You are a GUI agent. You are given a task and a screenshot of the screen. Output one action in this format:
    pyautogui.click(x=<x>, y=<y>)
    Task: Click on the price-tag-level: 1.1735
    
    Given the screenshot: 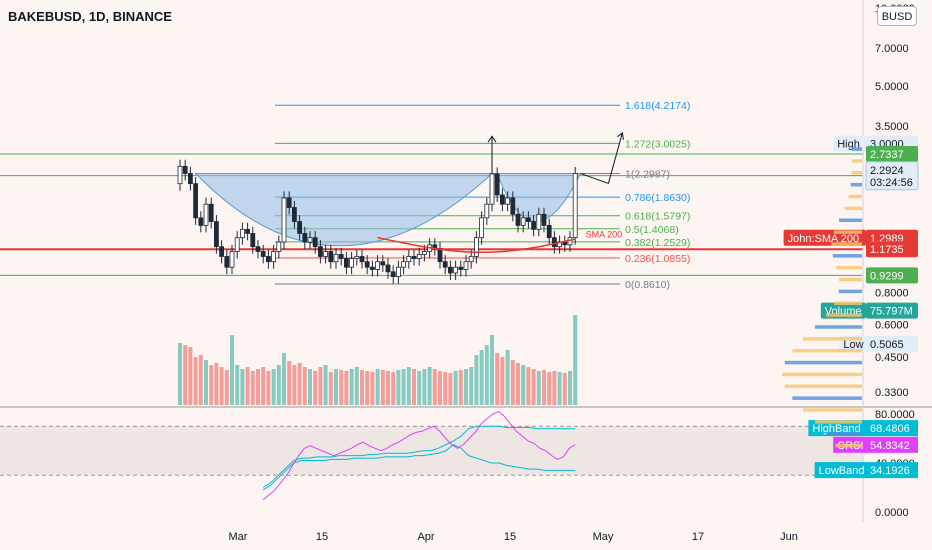 What is the action you would take?
    pyautogui.click(x=892, y=249)
    